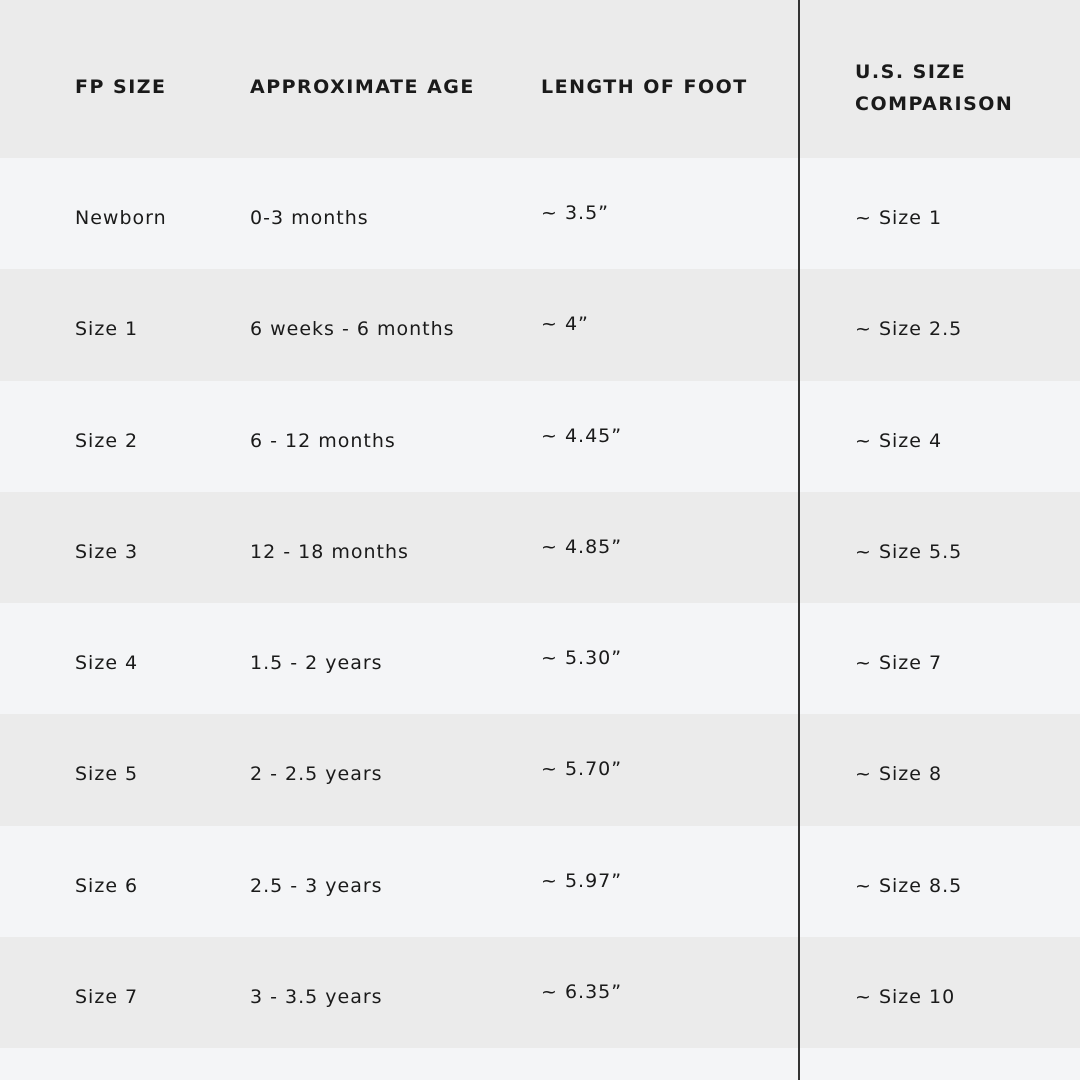 Image resolution: width=1080 pixels, height=1080 pixels. I want to click on table-cell: ~ Size 8, so click(899, 774).